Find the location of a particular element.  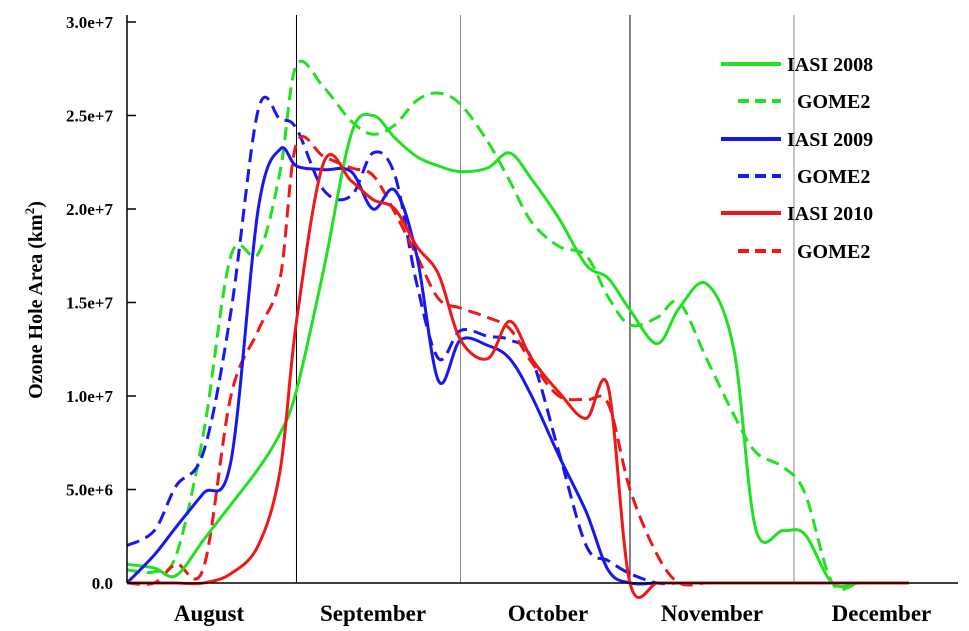

y-axis-label-suffix: ) is located at coordinates (36, 204).